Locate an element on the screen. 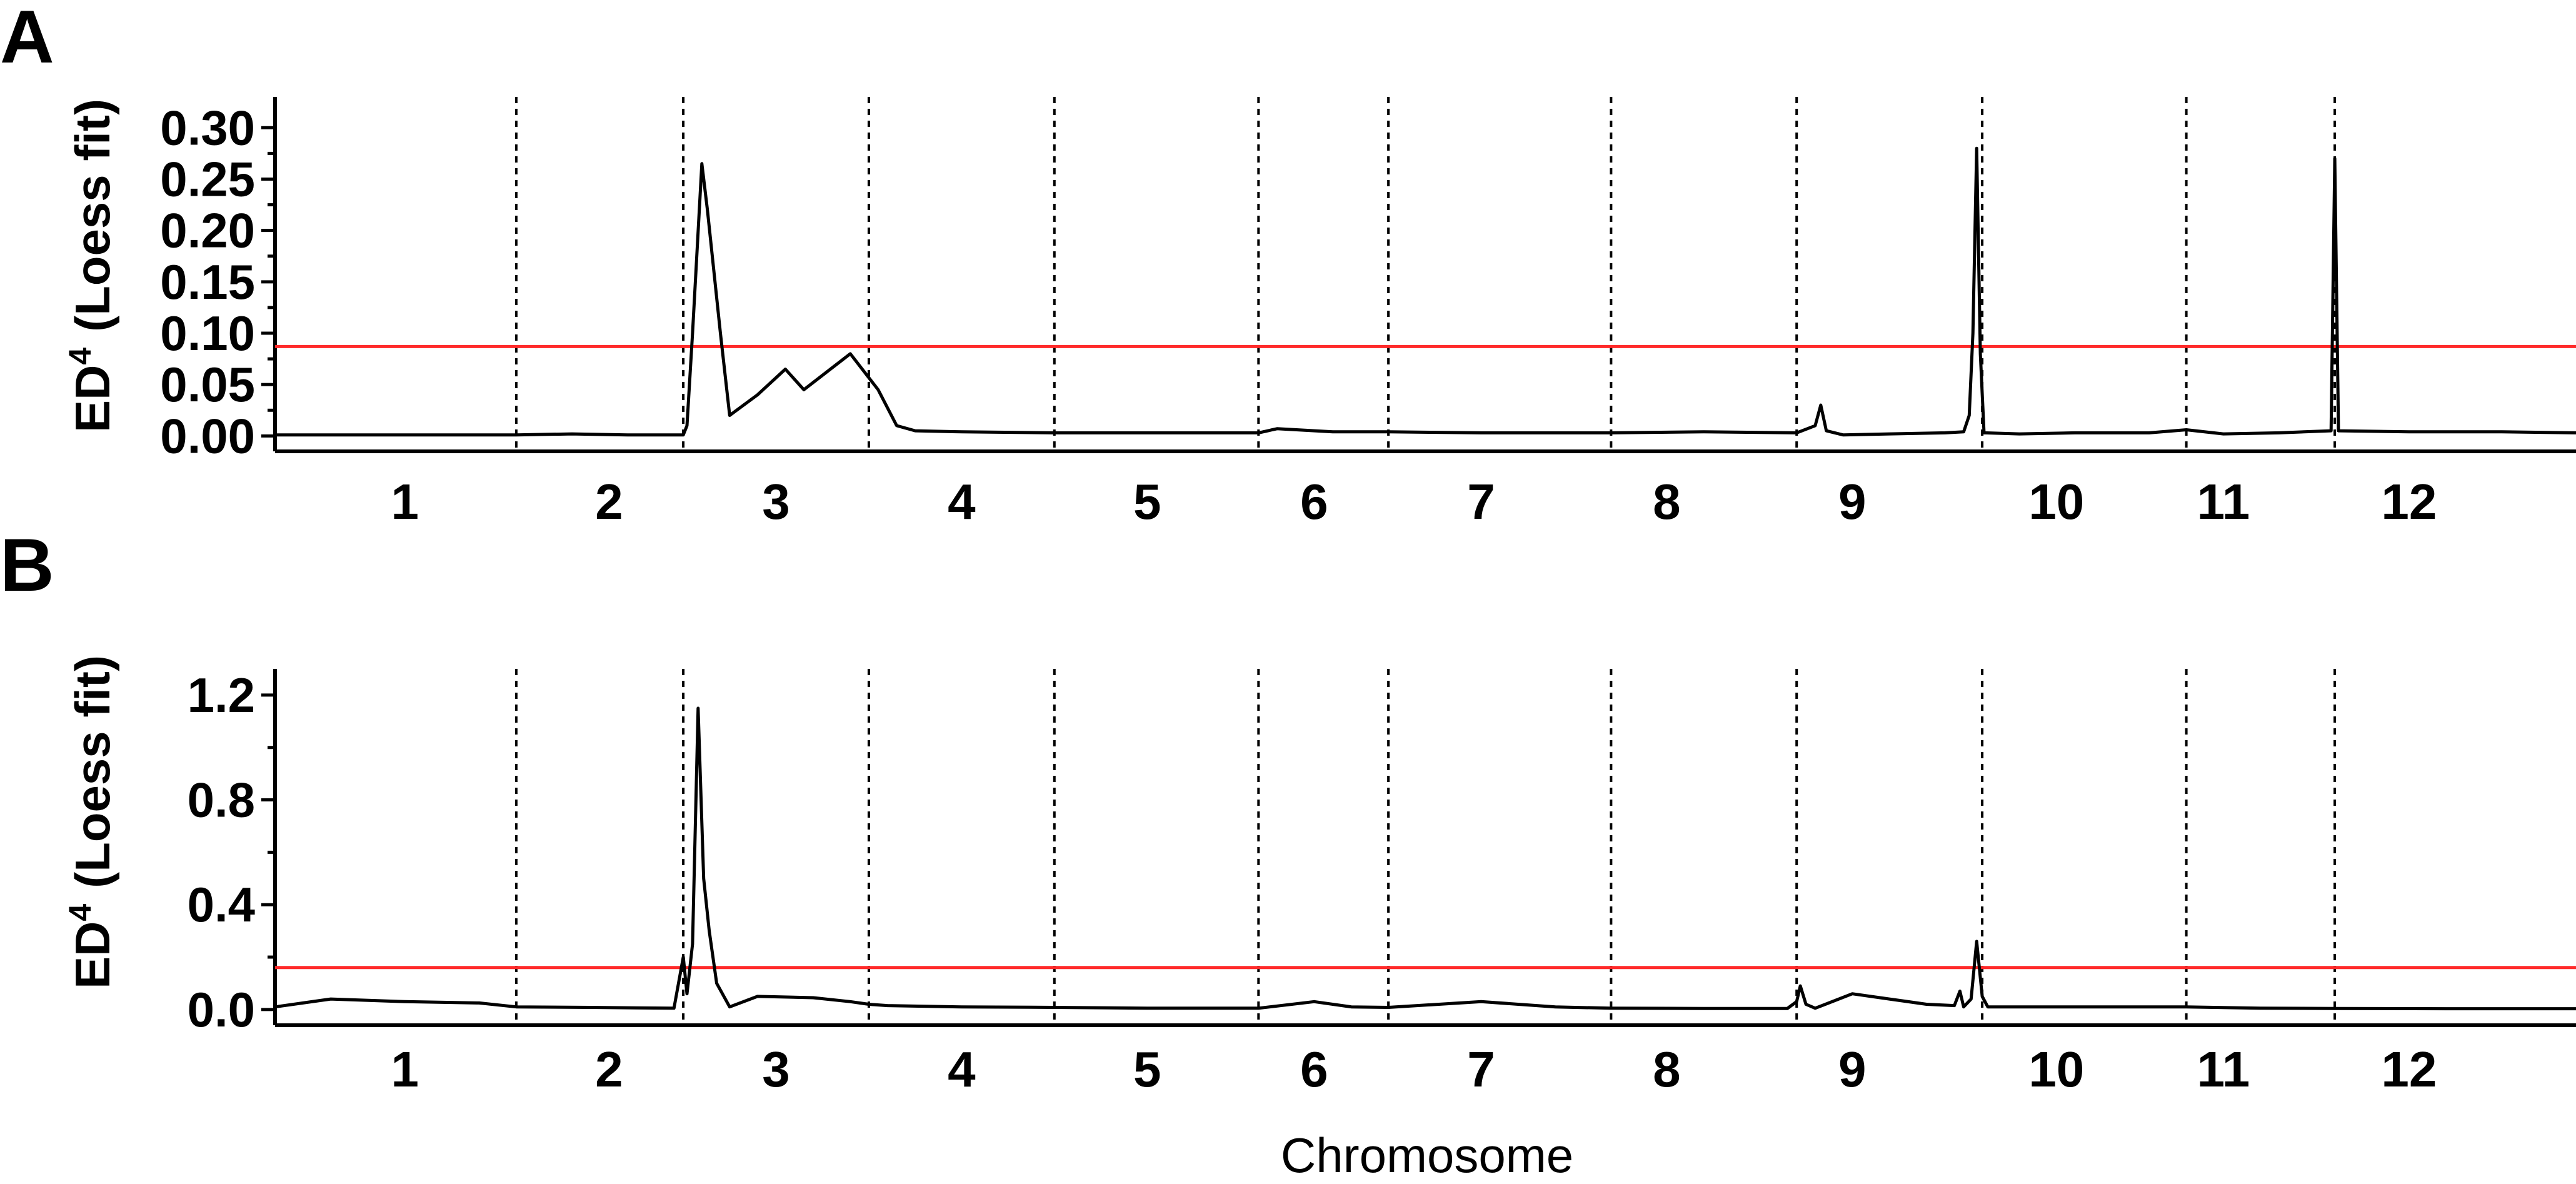 The image size is (2576, 1184). y-tick-label: 0.4 is located at coordinates (221, 904).